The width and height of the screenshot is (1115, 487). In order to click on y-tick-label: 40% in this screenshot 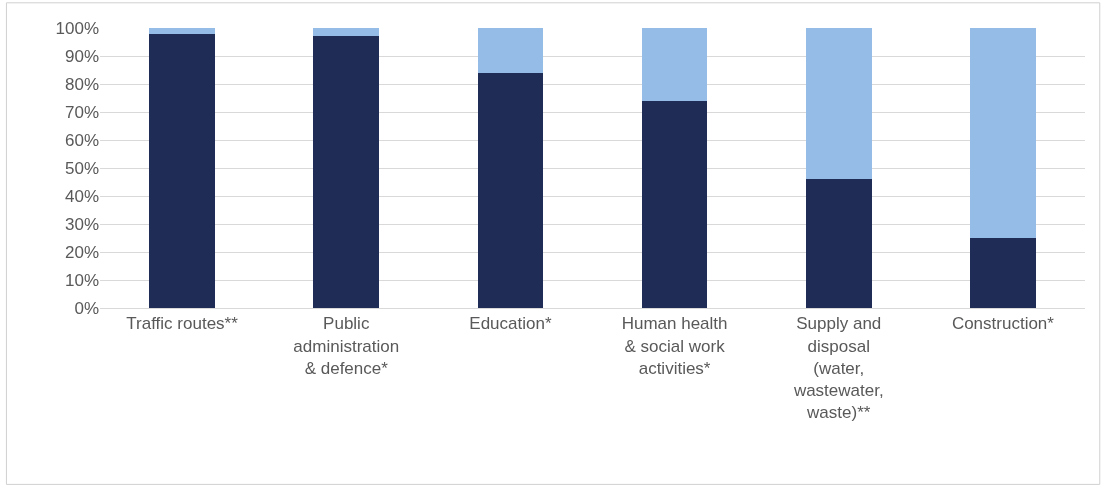, I will do `click(81, 196)`.